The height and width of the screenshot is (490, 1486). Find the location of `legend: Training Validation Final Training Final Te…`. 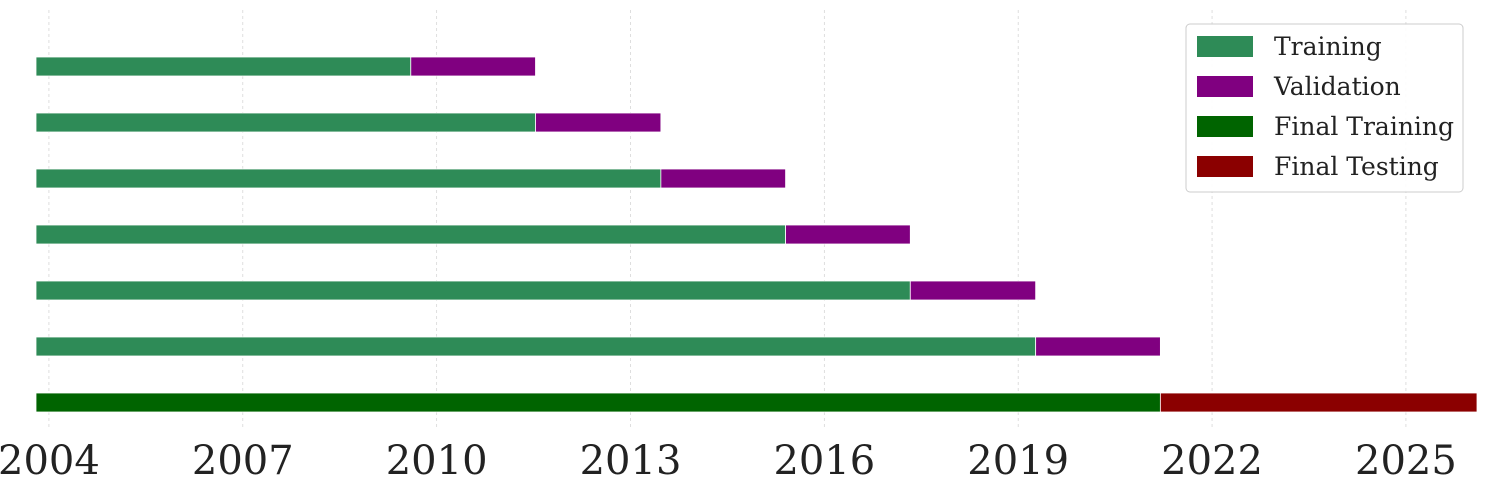

legend: Training Validation Final Training Final Te… is located at coordinates (1324, 108).